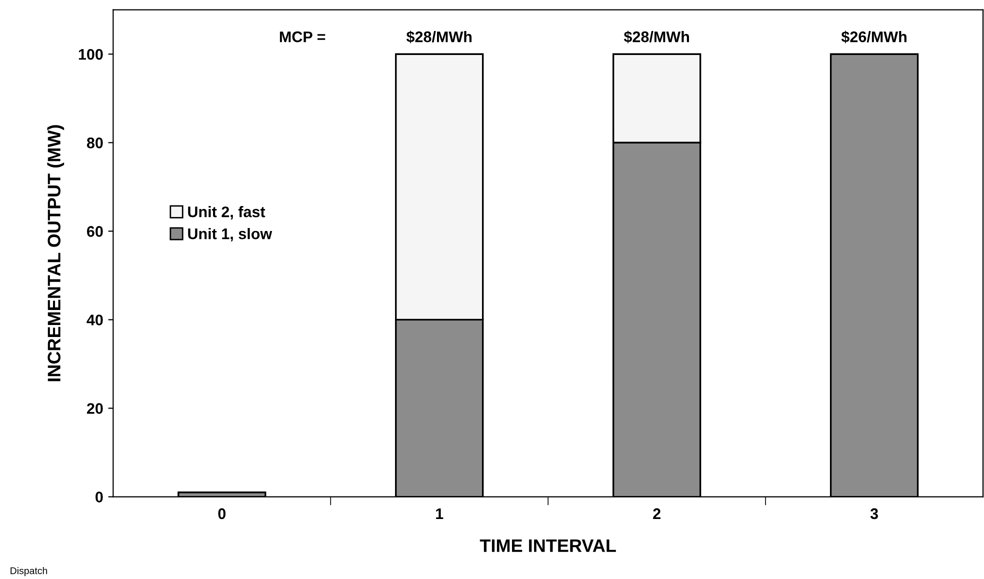 This screenshot has height=579, width=984. Describe the element at coordinates (874, 514) in the screenshot. I see `x-tick-label: 3` at that location.